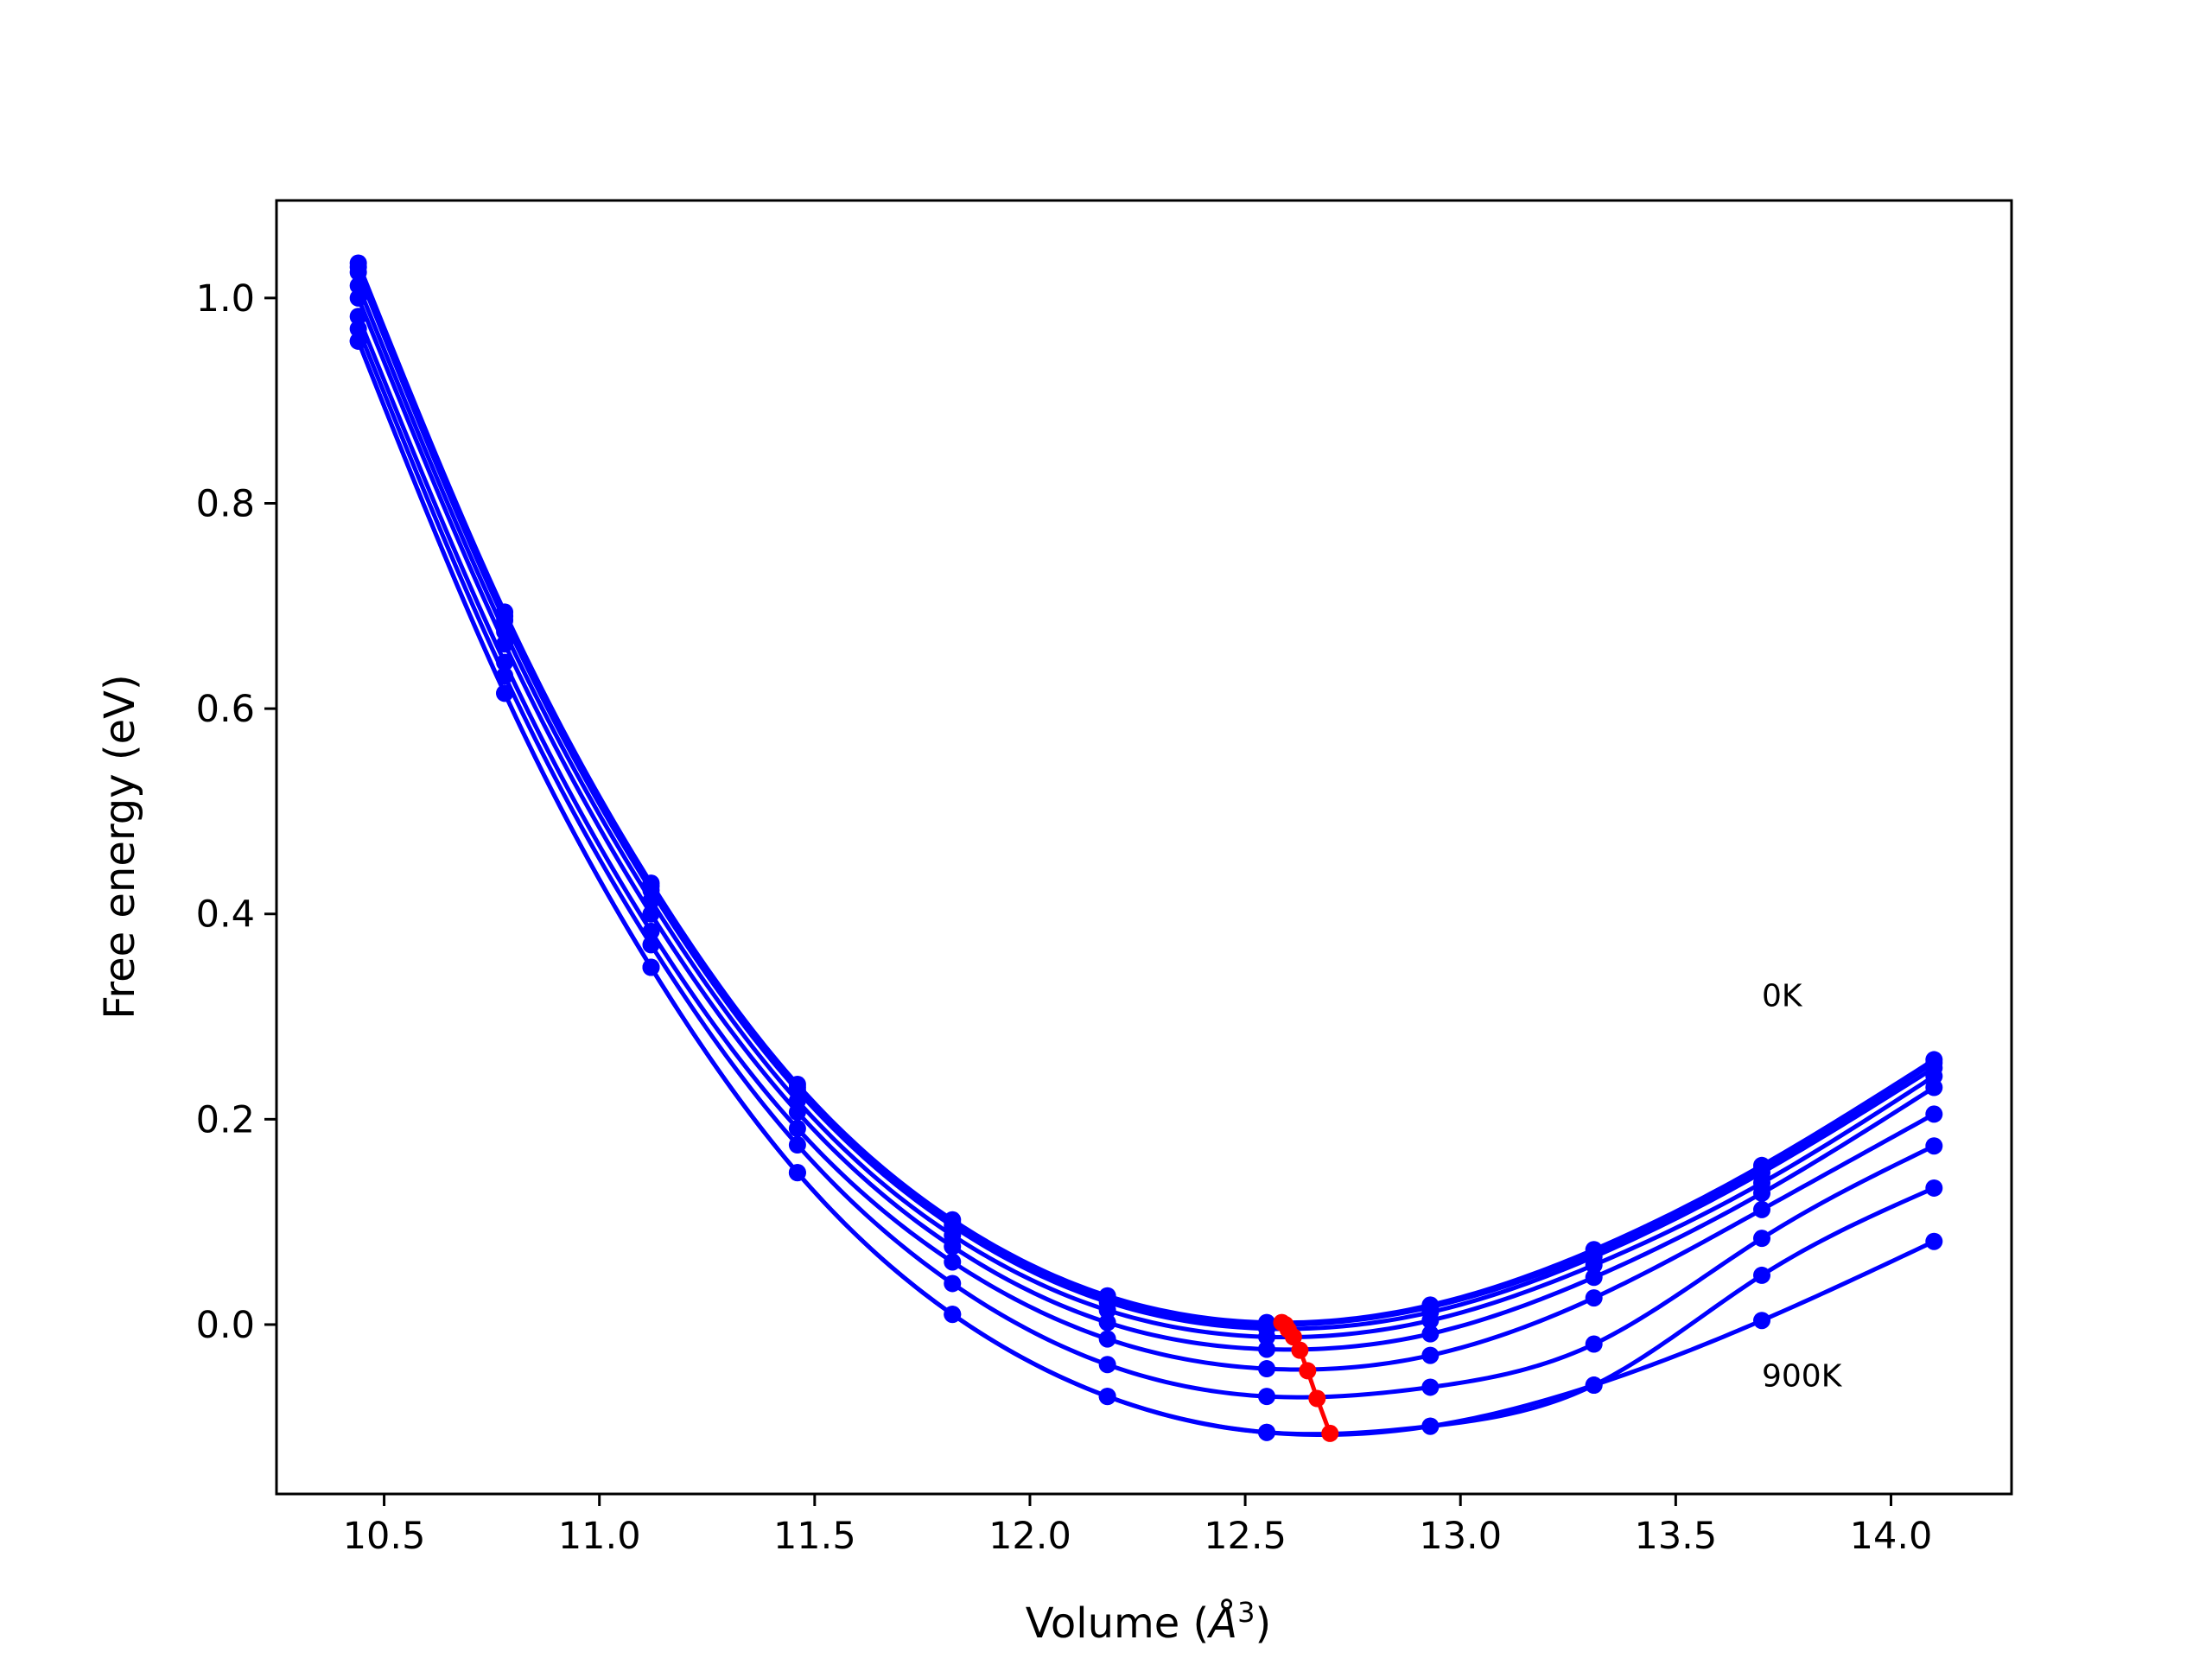 The width and height of the screenshot is (2212, 1659). What do you see at coordinates (225, 709) in the screenshot?
I see `y-tick-label: 0.6` at bounding box center [225, 709].